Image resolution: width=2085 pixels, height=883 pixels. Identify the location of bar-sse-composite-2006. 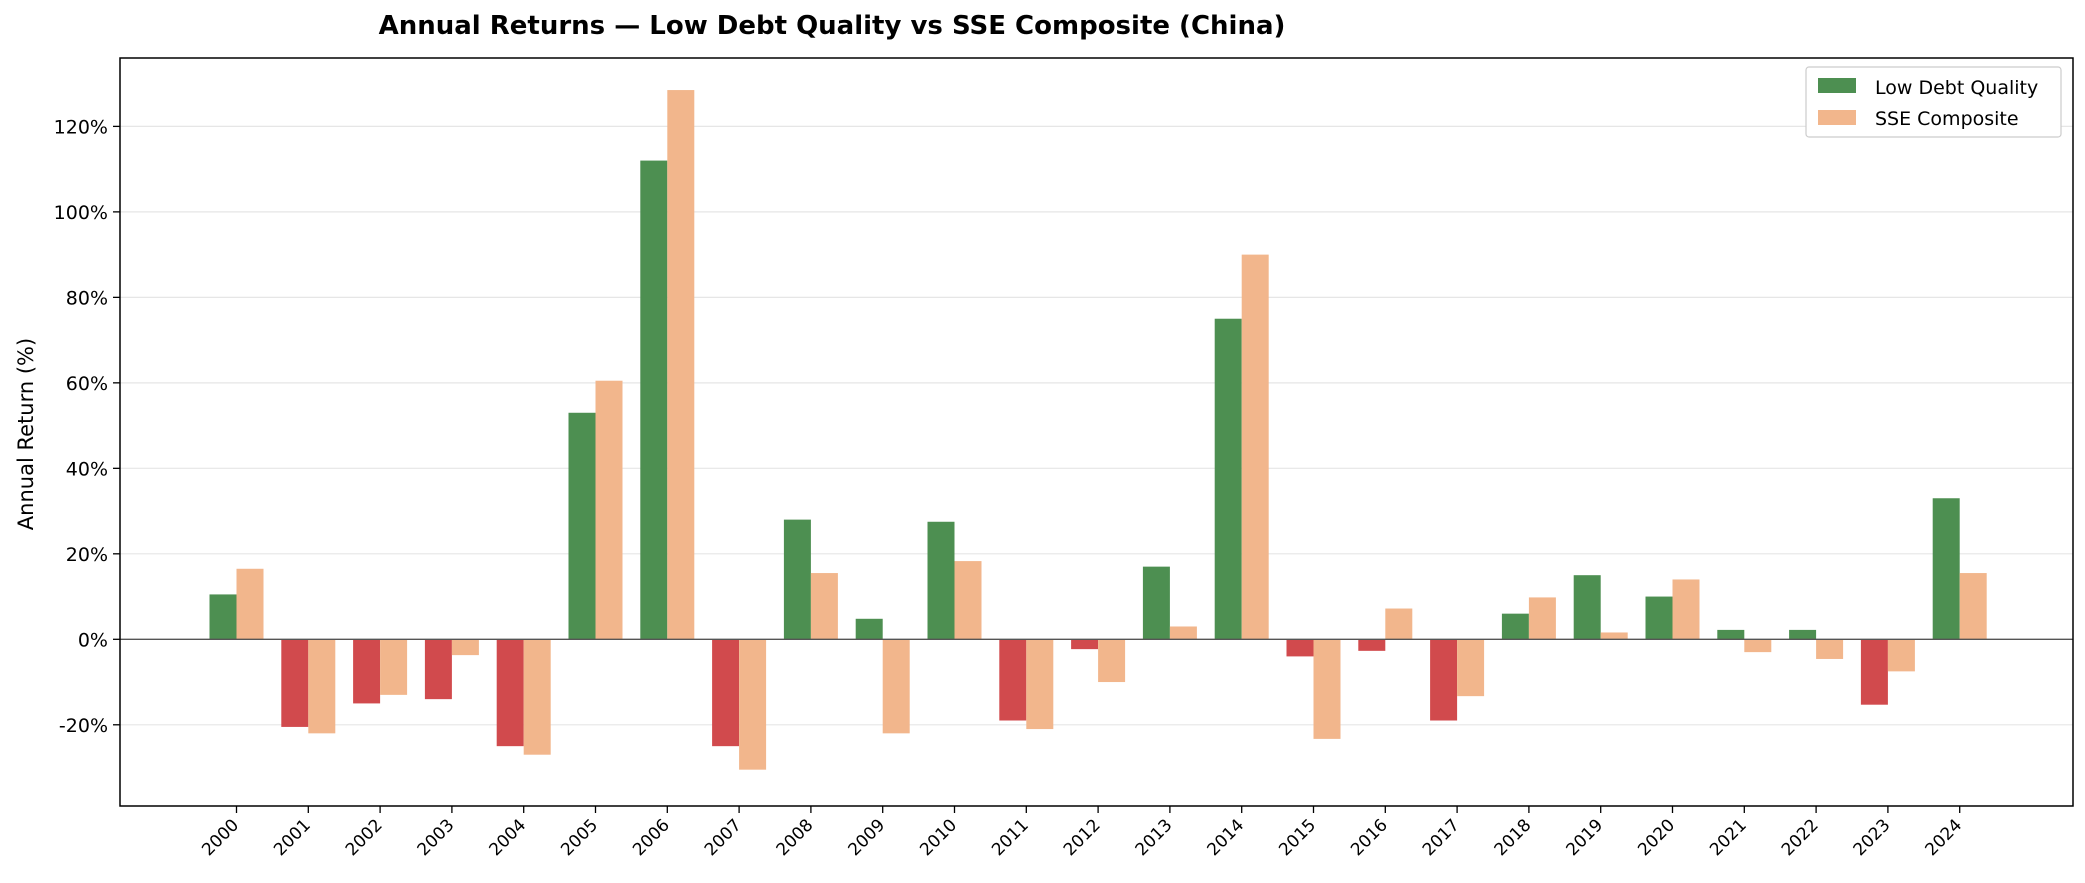
(681, 365).